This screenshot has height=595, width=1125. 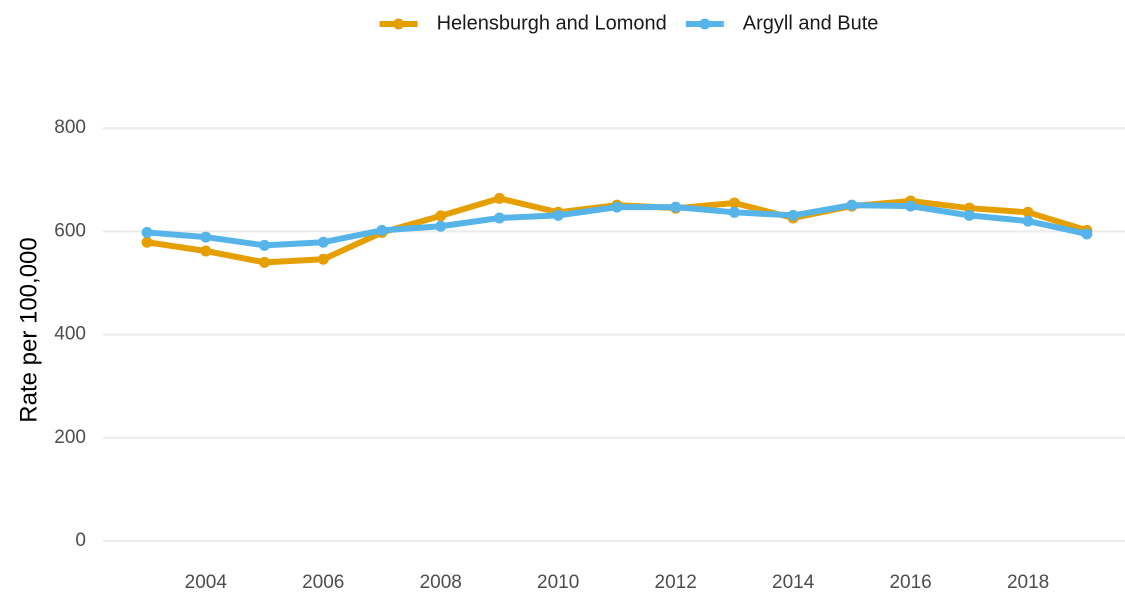 What do you see at coordinates (441, 582) in the screenshot?
I see `x-tick-label: 2008` at bounding box center [441, 582].